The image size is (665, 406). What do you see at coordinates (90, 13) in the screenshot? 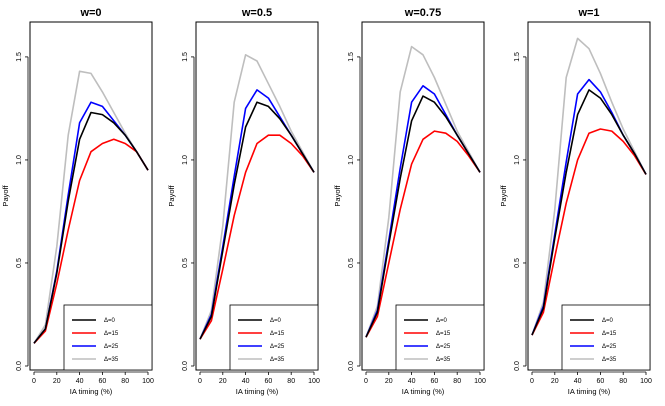
I see `panel-title: w=0` at bounding box center [90, 13].